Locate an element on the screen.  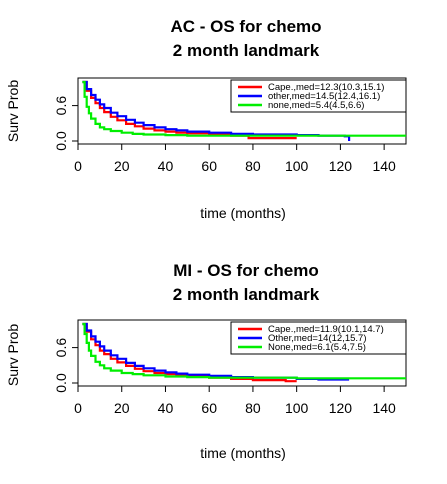
chart-title: MI - OS for chemo is located at coordinates (245, 270).